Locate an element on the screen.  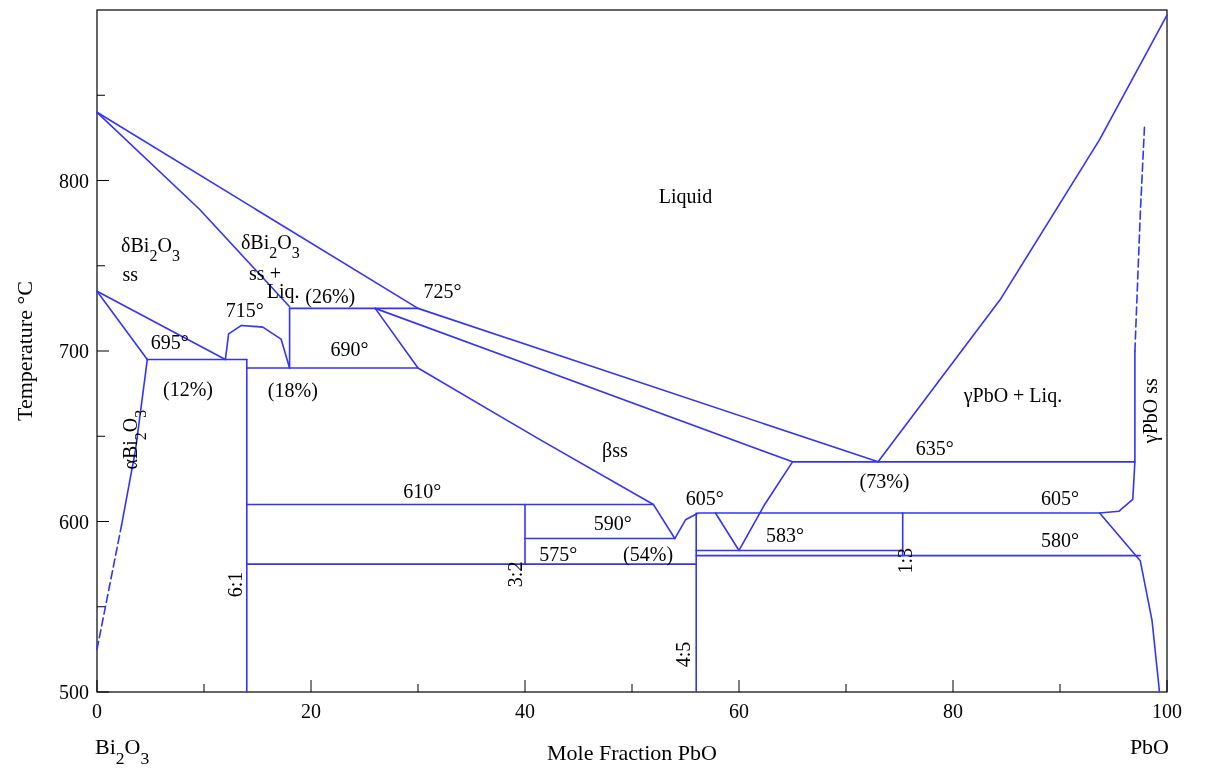
annotation: ss is located at coordinates (130, 274).